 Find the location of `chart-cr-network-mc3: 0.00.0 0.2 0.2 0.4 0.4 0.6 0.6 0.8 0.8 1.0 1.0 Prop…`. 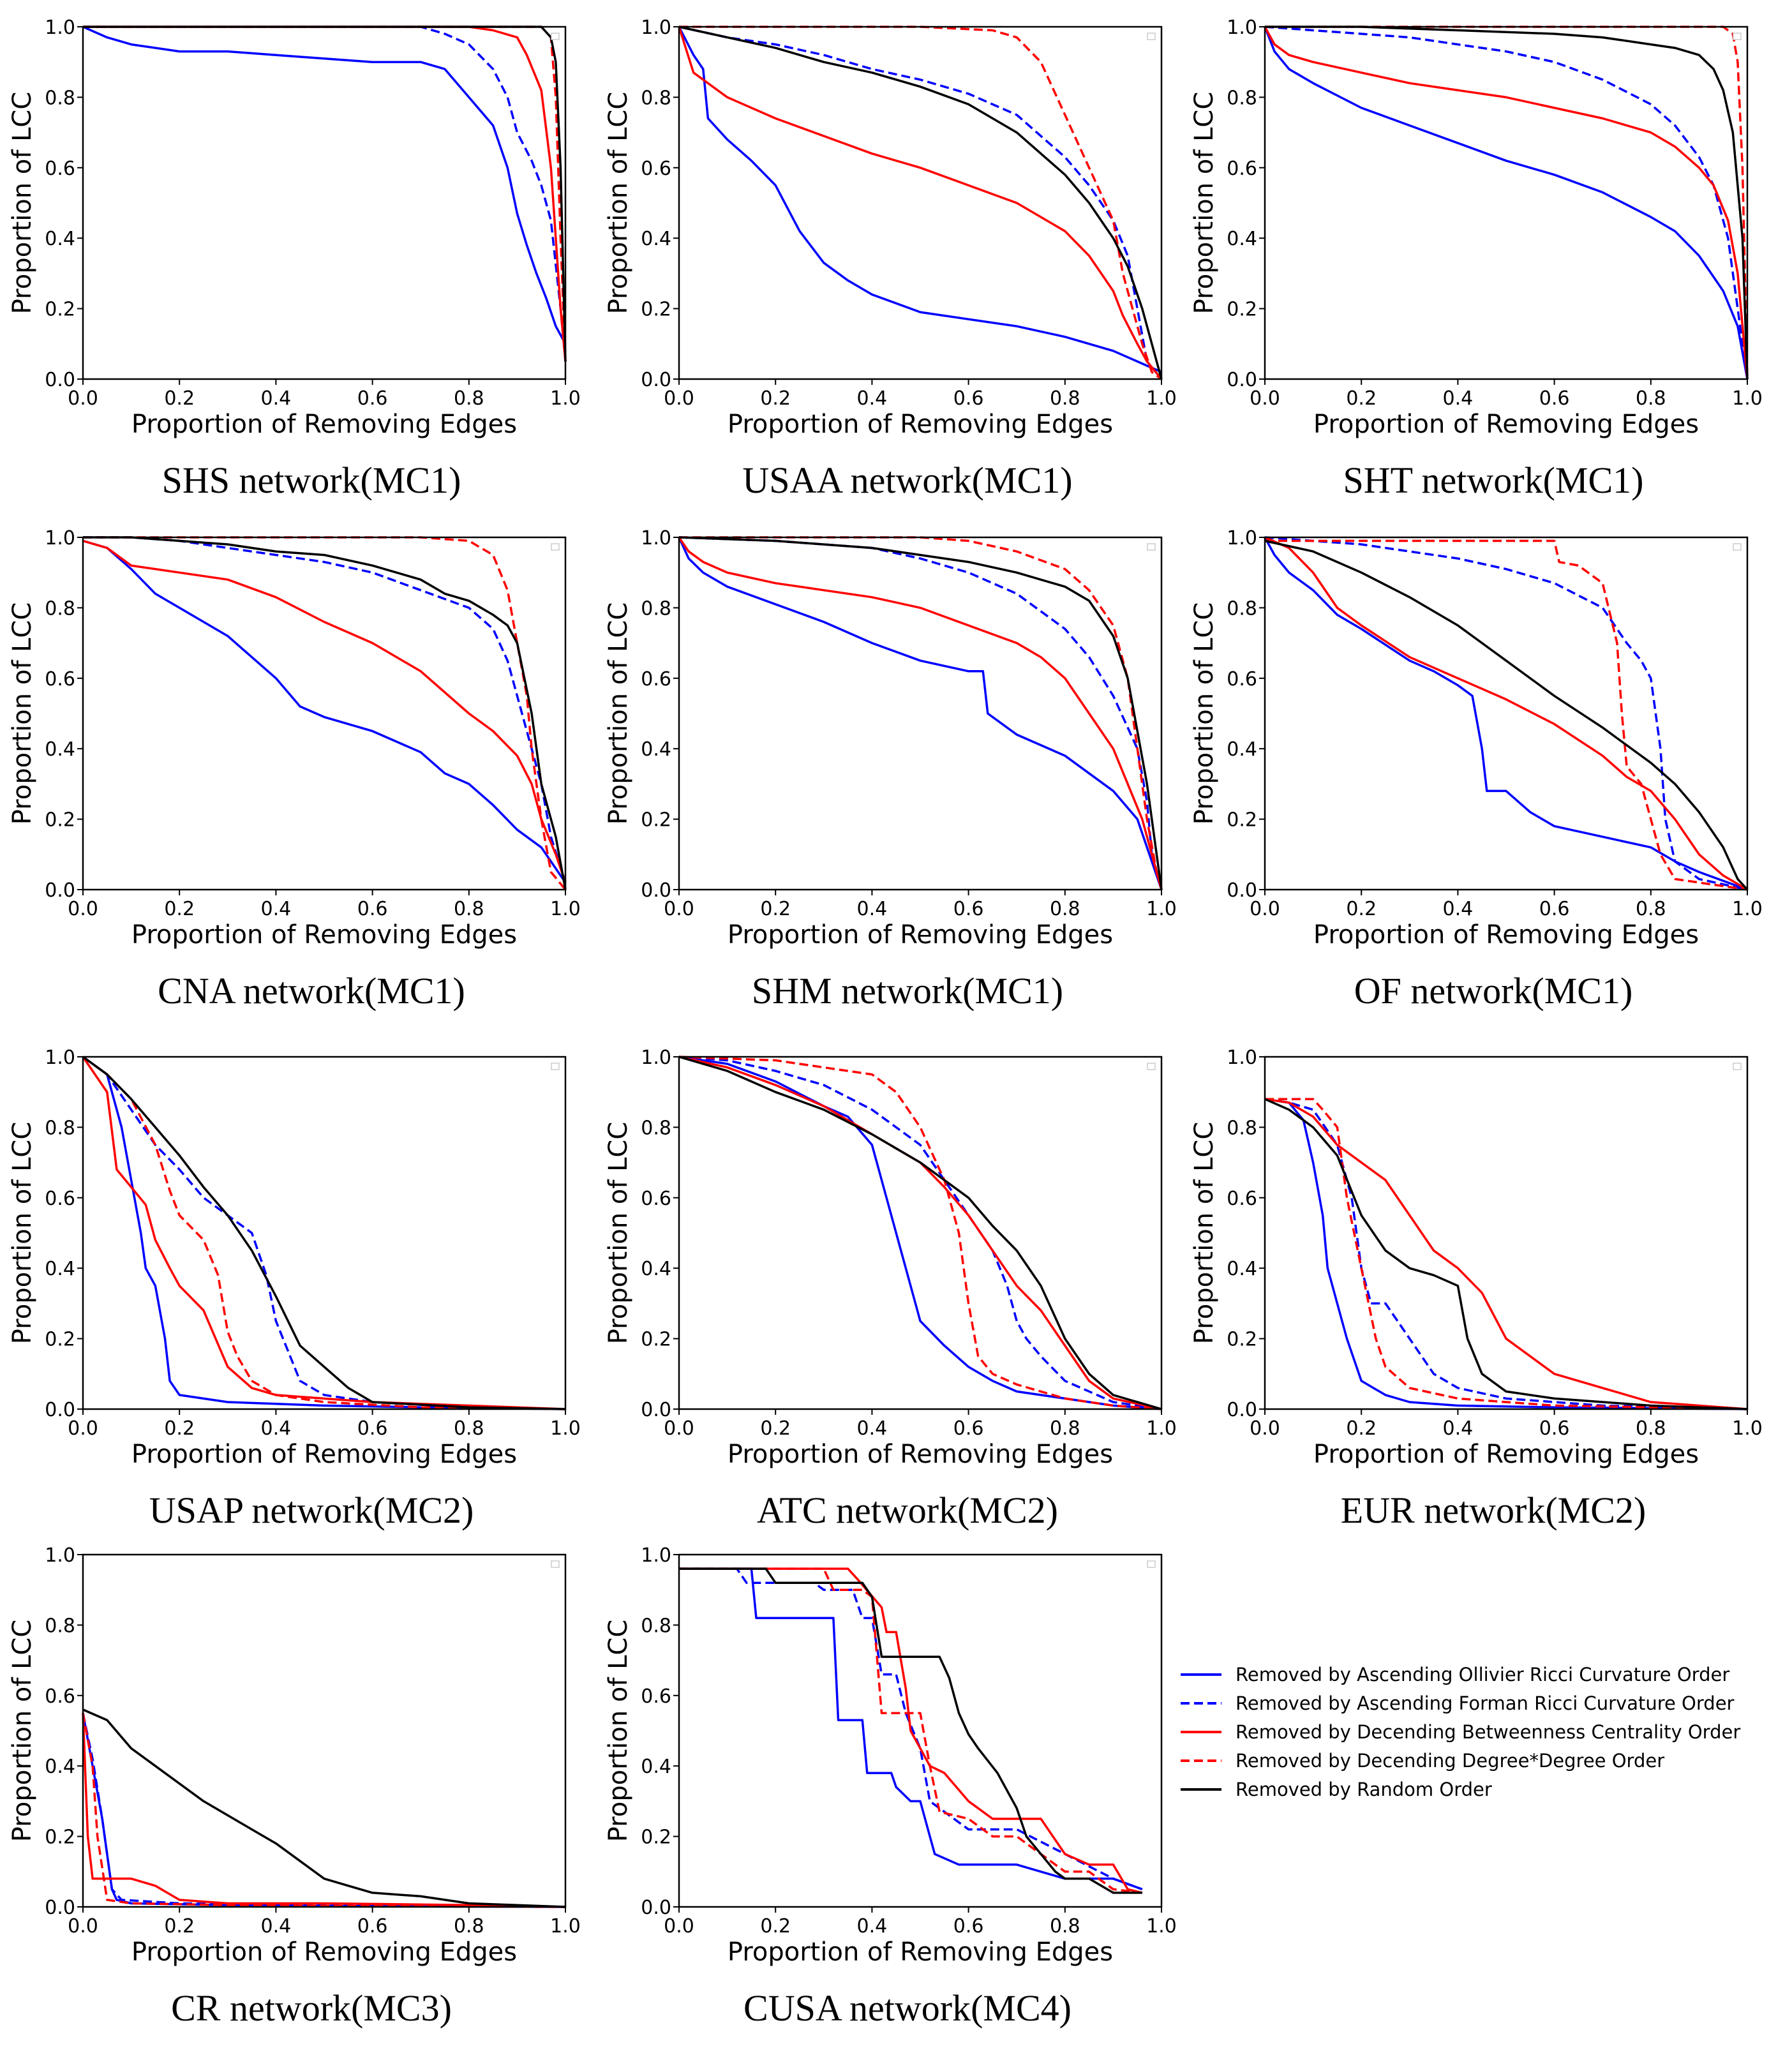

chart-cr-network-mc3: 0.00.0 0.2 0.2 0.4 0.4 0.6 0.6 0.8 0.8 1.0 1.0 Prop… is located at coordinates (294, 1786).